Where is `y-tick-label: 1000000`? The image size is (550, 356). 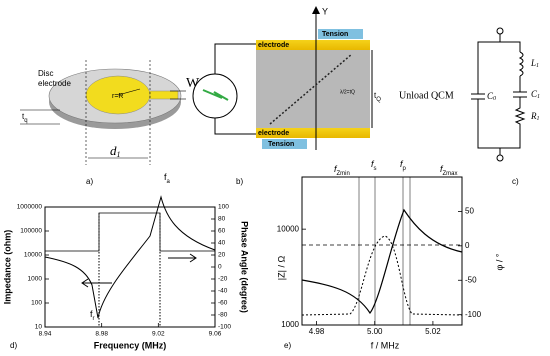 y-tick-label: 1000000 is located at coordinates (30, 207).